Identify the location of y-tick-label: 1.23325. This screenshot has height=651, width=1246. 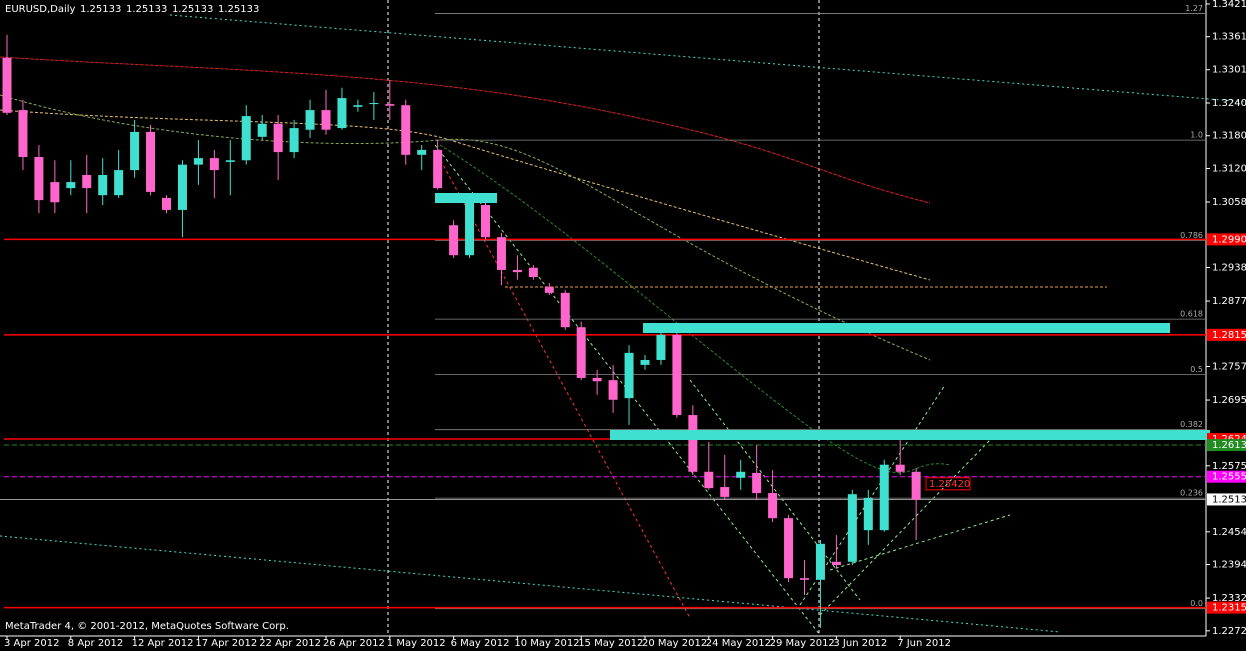
(1229, 598).